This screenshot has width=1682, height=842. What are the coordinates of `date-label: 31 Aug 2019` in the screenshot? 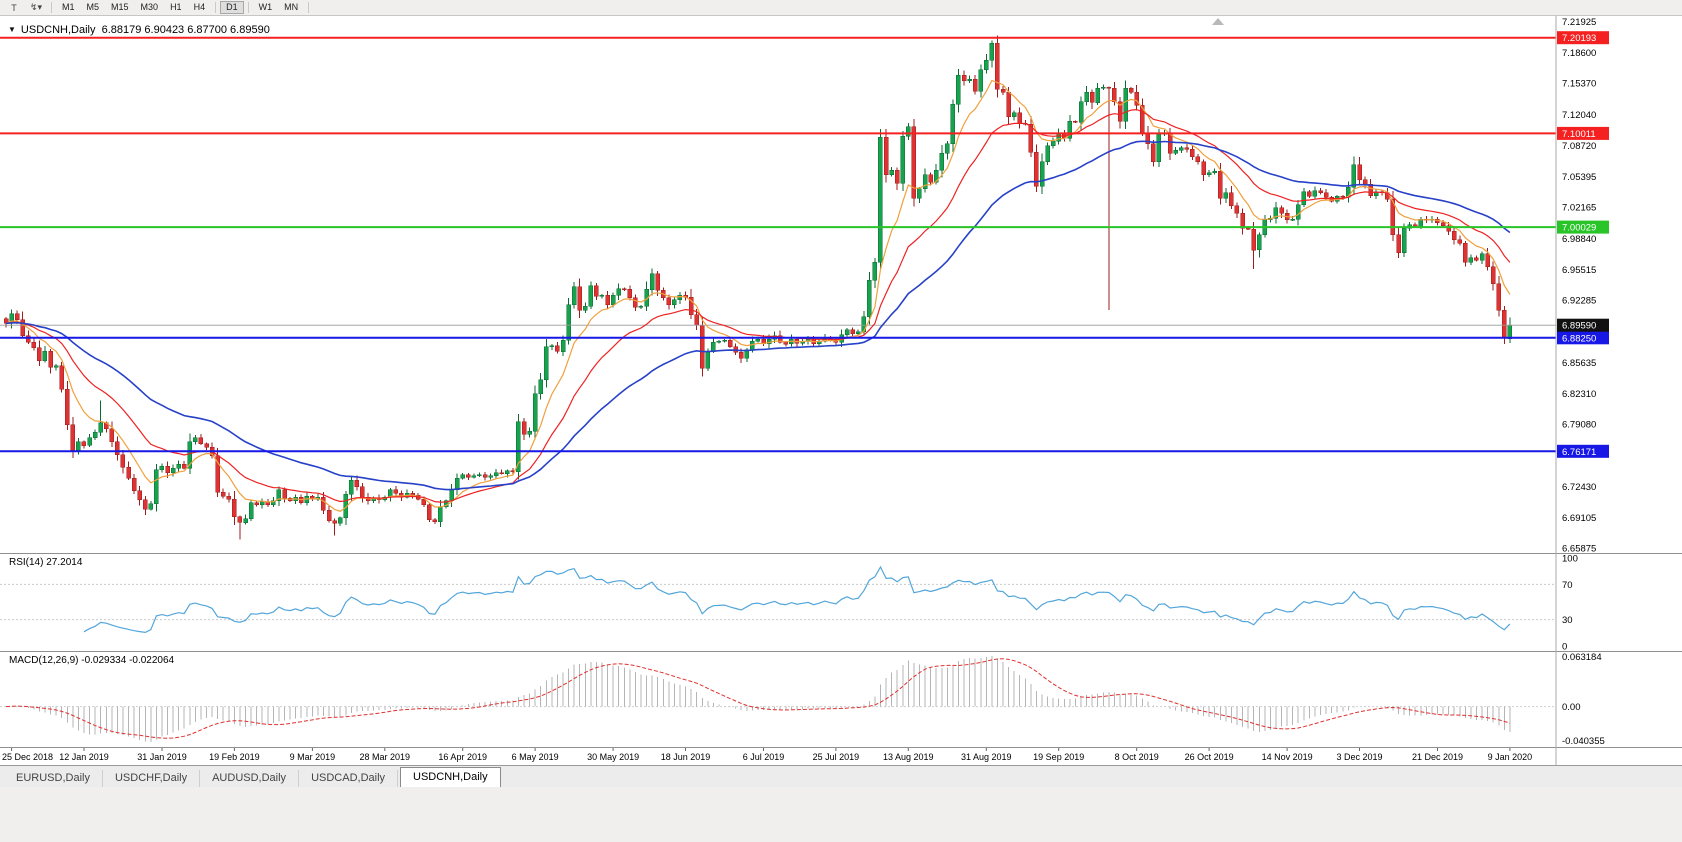 It's located at (986, 757).